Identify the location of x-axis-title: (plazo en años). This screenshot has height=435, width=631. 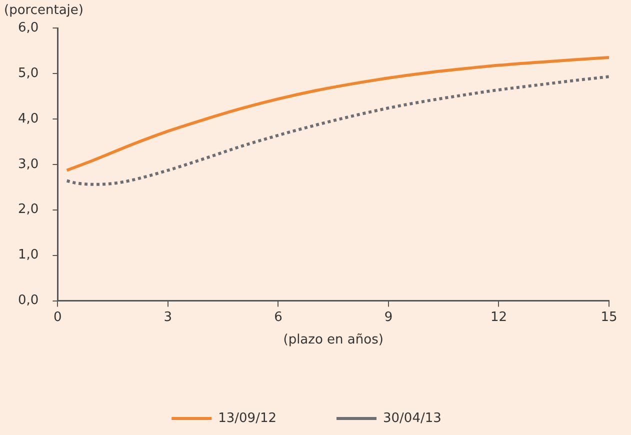
(333, 340).